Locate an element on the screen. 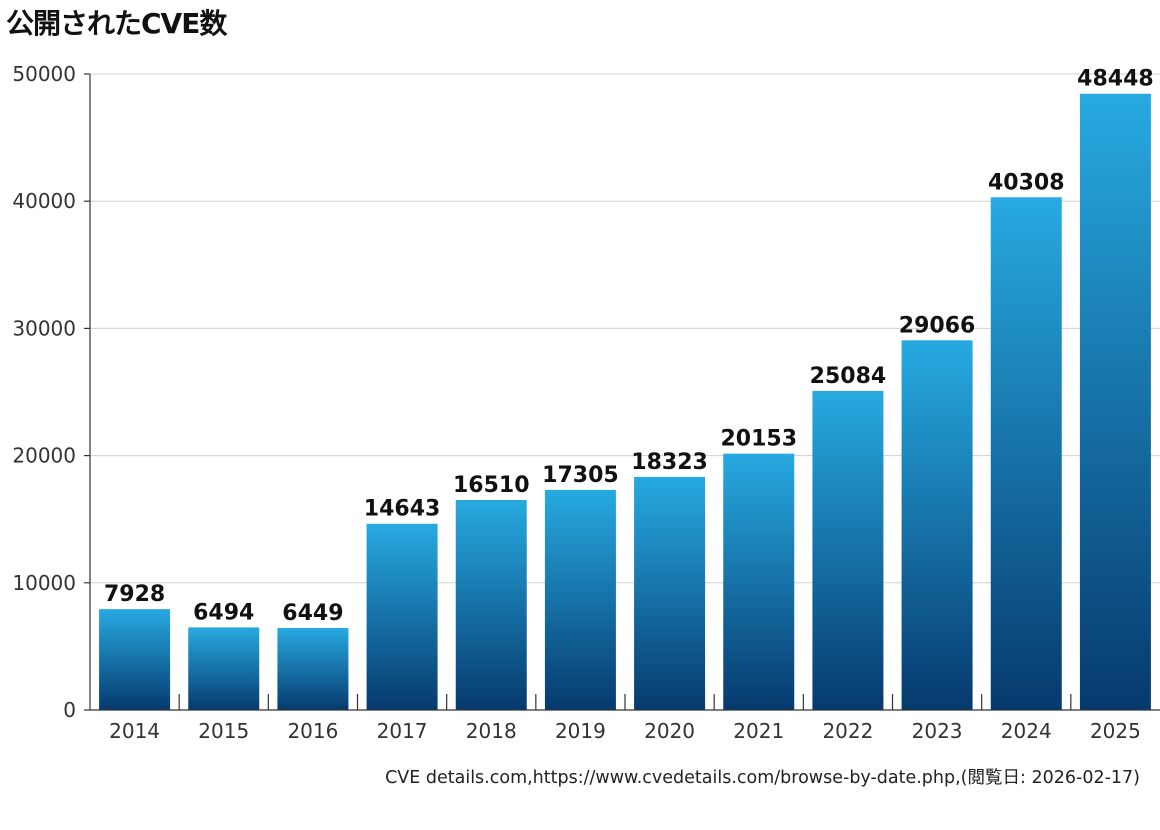 The height and width of the screenshot is (830, 1160). y-tick-label: 20000 is located at coordinates (44, 456).